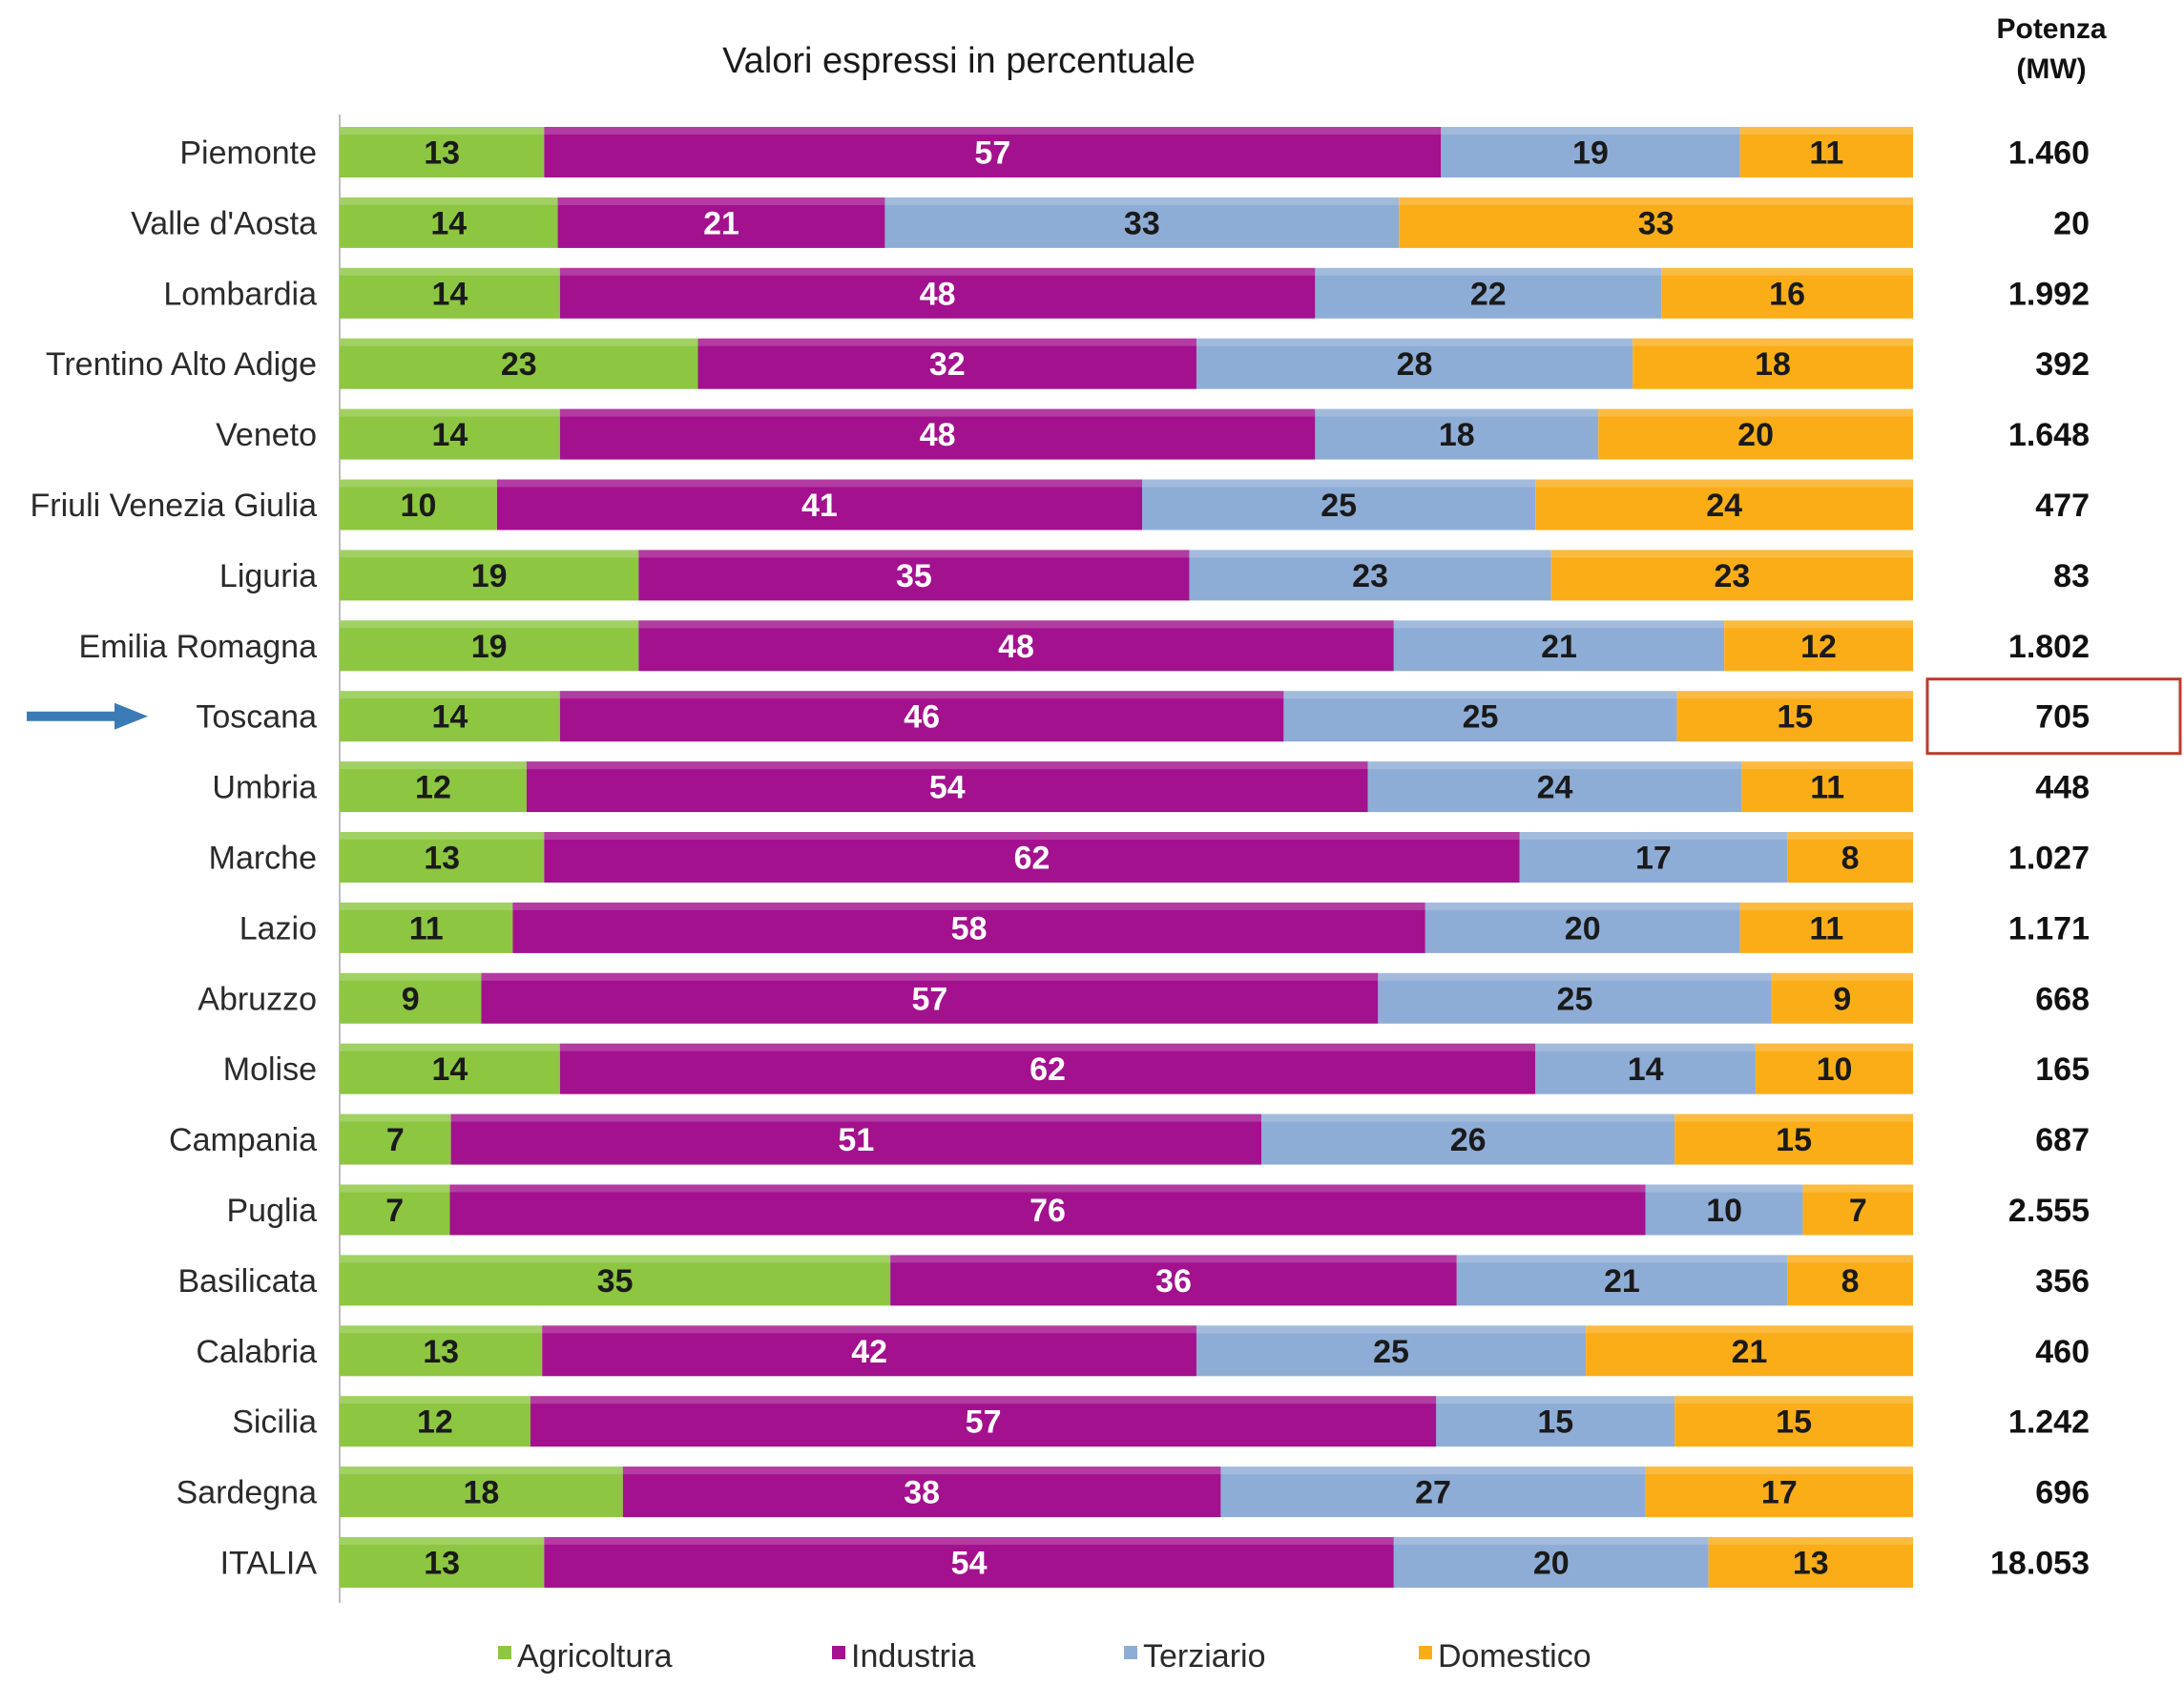 The image size is (2184, 1685). I want to click on bar-industria-lombardia, so click(938, 293).